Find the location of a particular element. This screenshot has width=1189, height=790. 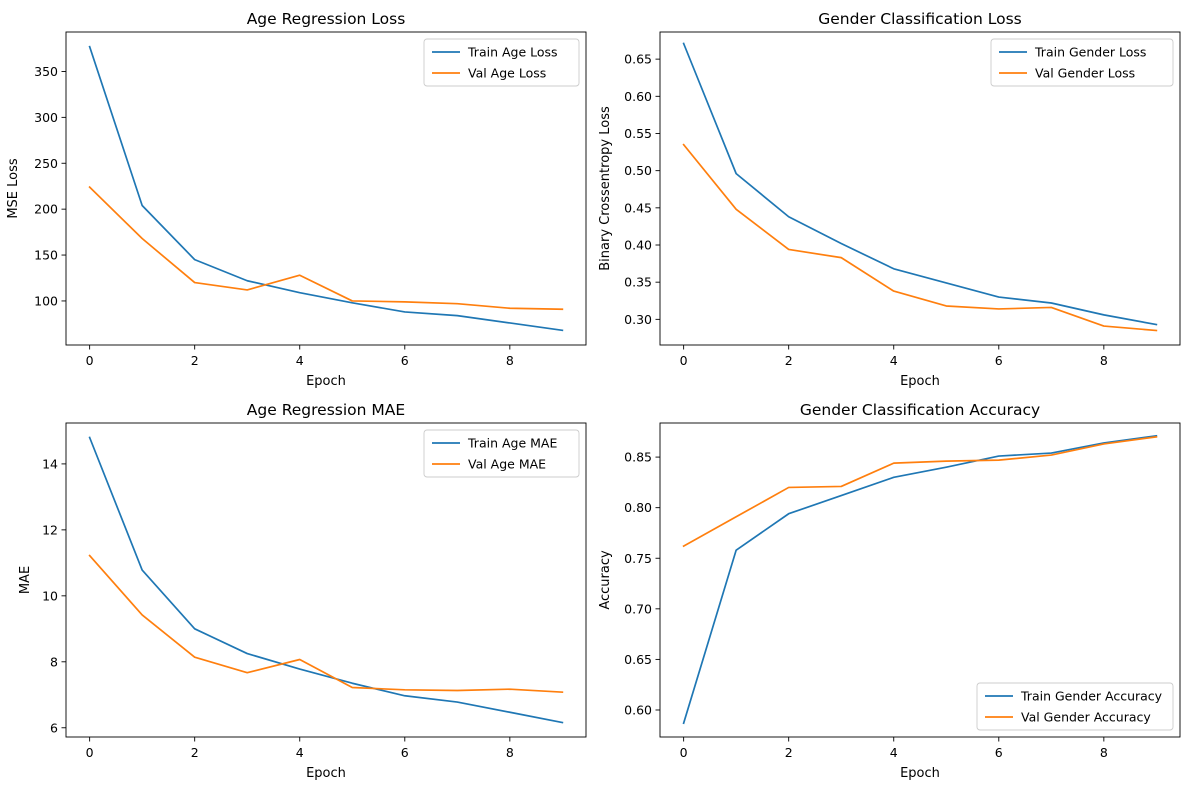

y-tick-label: 100 is located at coordinates (46, 300).